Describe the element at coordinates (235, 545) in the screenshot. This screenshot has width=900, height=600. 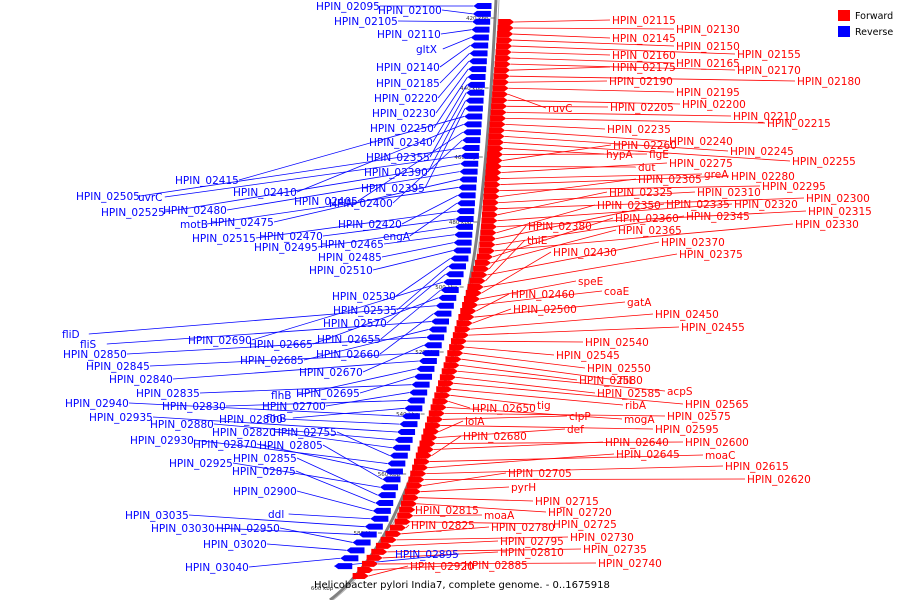
I see `reverse-gene-label: HPIN_03020` at that location.